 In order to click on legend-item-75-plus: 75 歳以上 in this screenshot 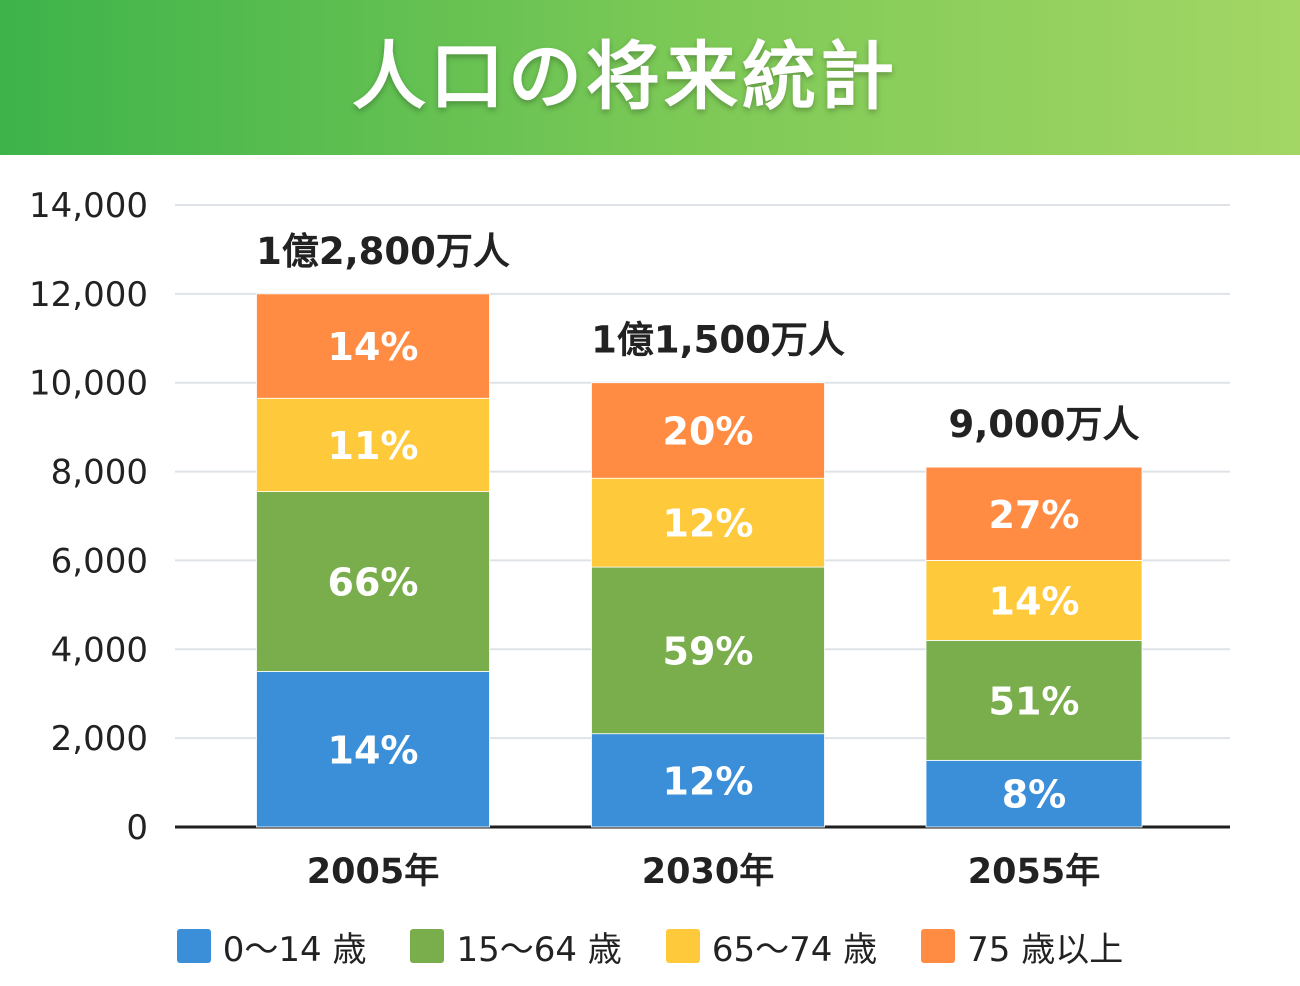, I will do `click(1022, 946)`.